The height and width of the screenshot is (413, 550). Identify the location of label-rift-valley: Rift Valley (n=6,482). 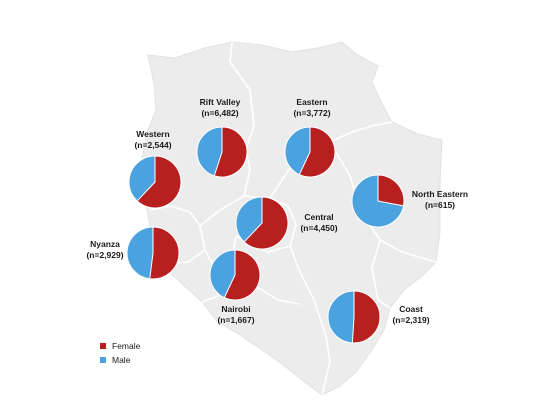
(220, 107).